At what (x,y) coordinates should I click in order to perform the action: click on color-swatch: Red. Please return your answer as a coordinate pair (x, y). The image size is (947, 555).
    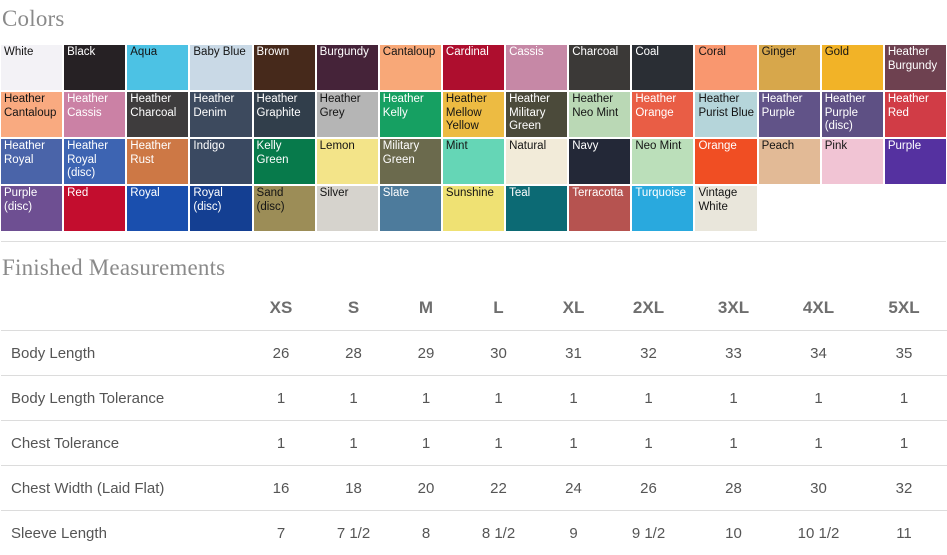
    Looking at the image, I should click on (94, 208).